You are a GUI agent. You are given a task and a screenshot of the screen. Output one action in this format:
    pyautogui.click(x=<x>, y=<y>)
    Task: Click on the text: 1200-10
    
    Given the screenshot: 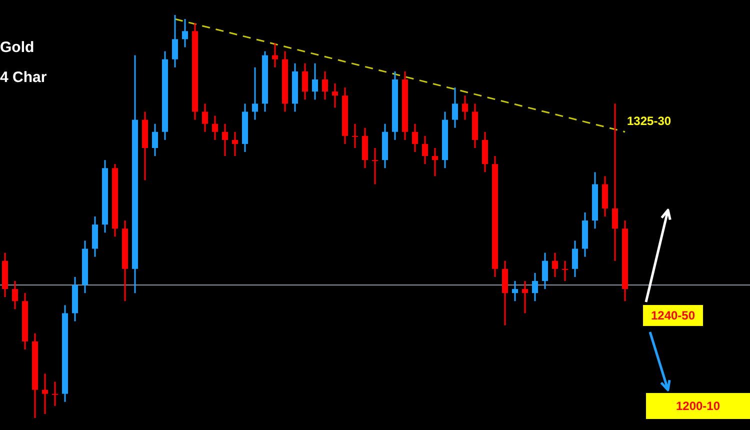 What is the action you would take?
    pyautogui.click(x=698, y=406)
    